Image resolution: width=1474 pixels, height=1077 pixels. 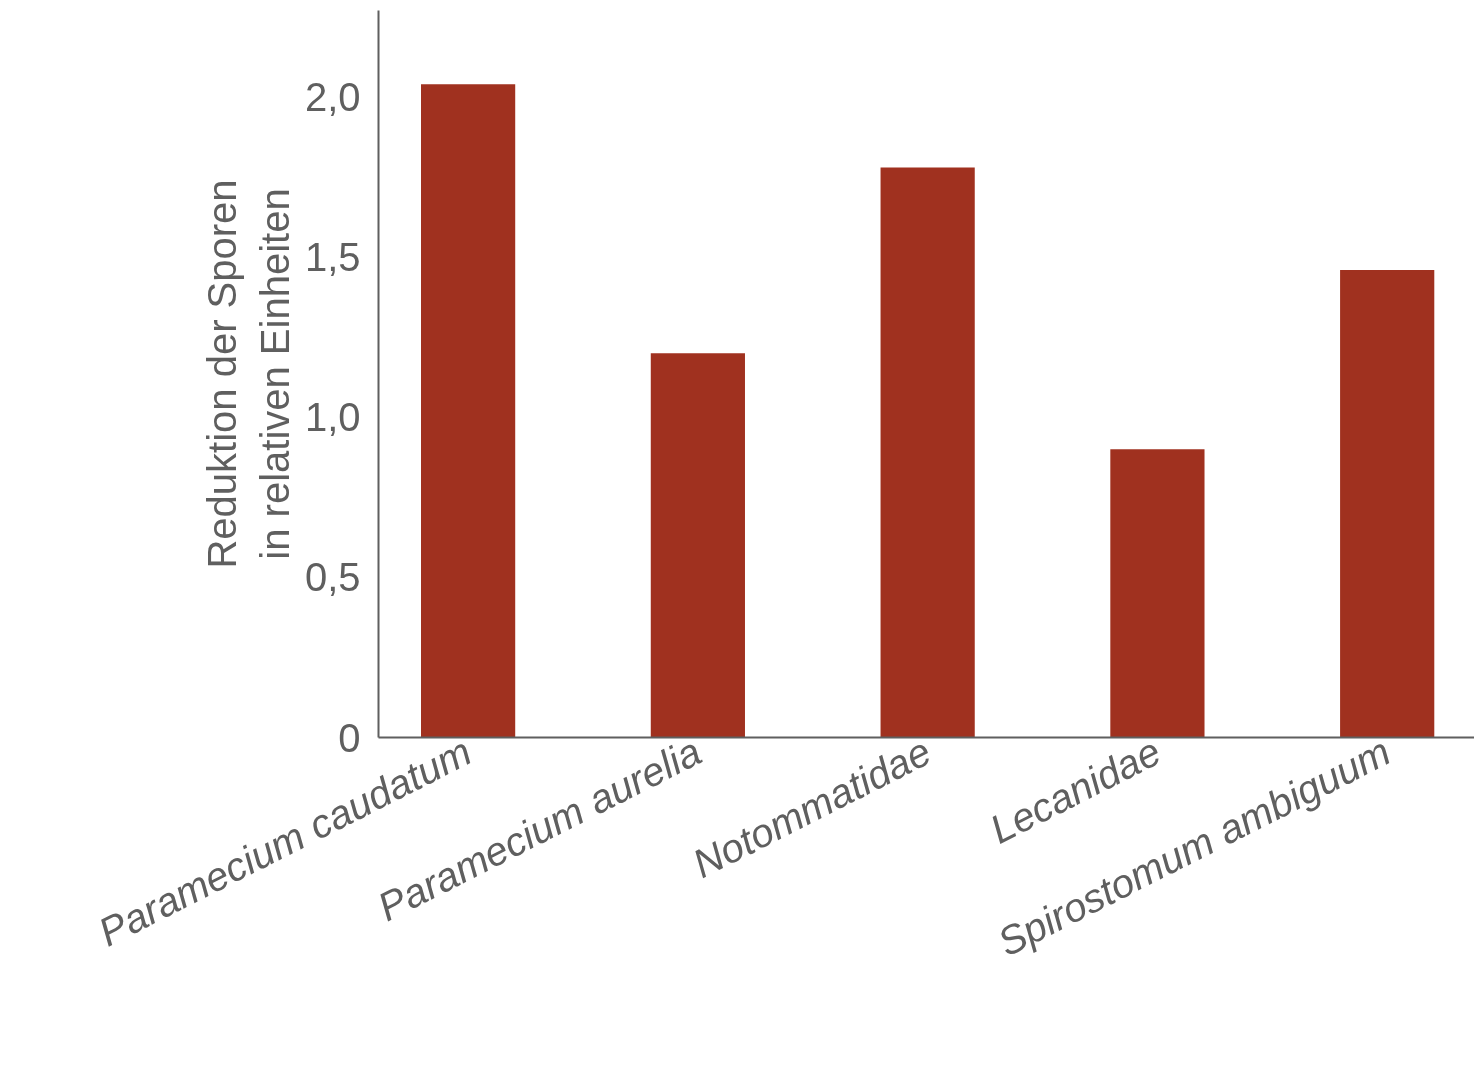 What do you see at coordinates (248, 374) in the screenshot?
I see `y-axis-title: Reduktion der Sporen in relativen Einheiten` at bounding box center [248, 374].